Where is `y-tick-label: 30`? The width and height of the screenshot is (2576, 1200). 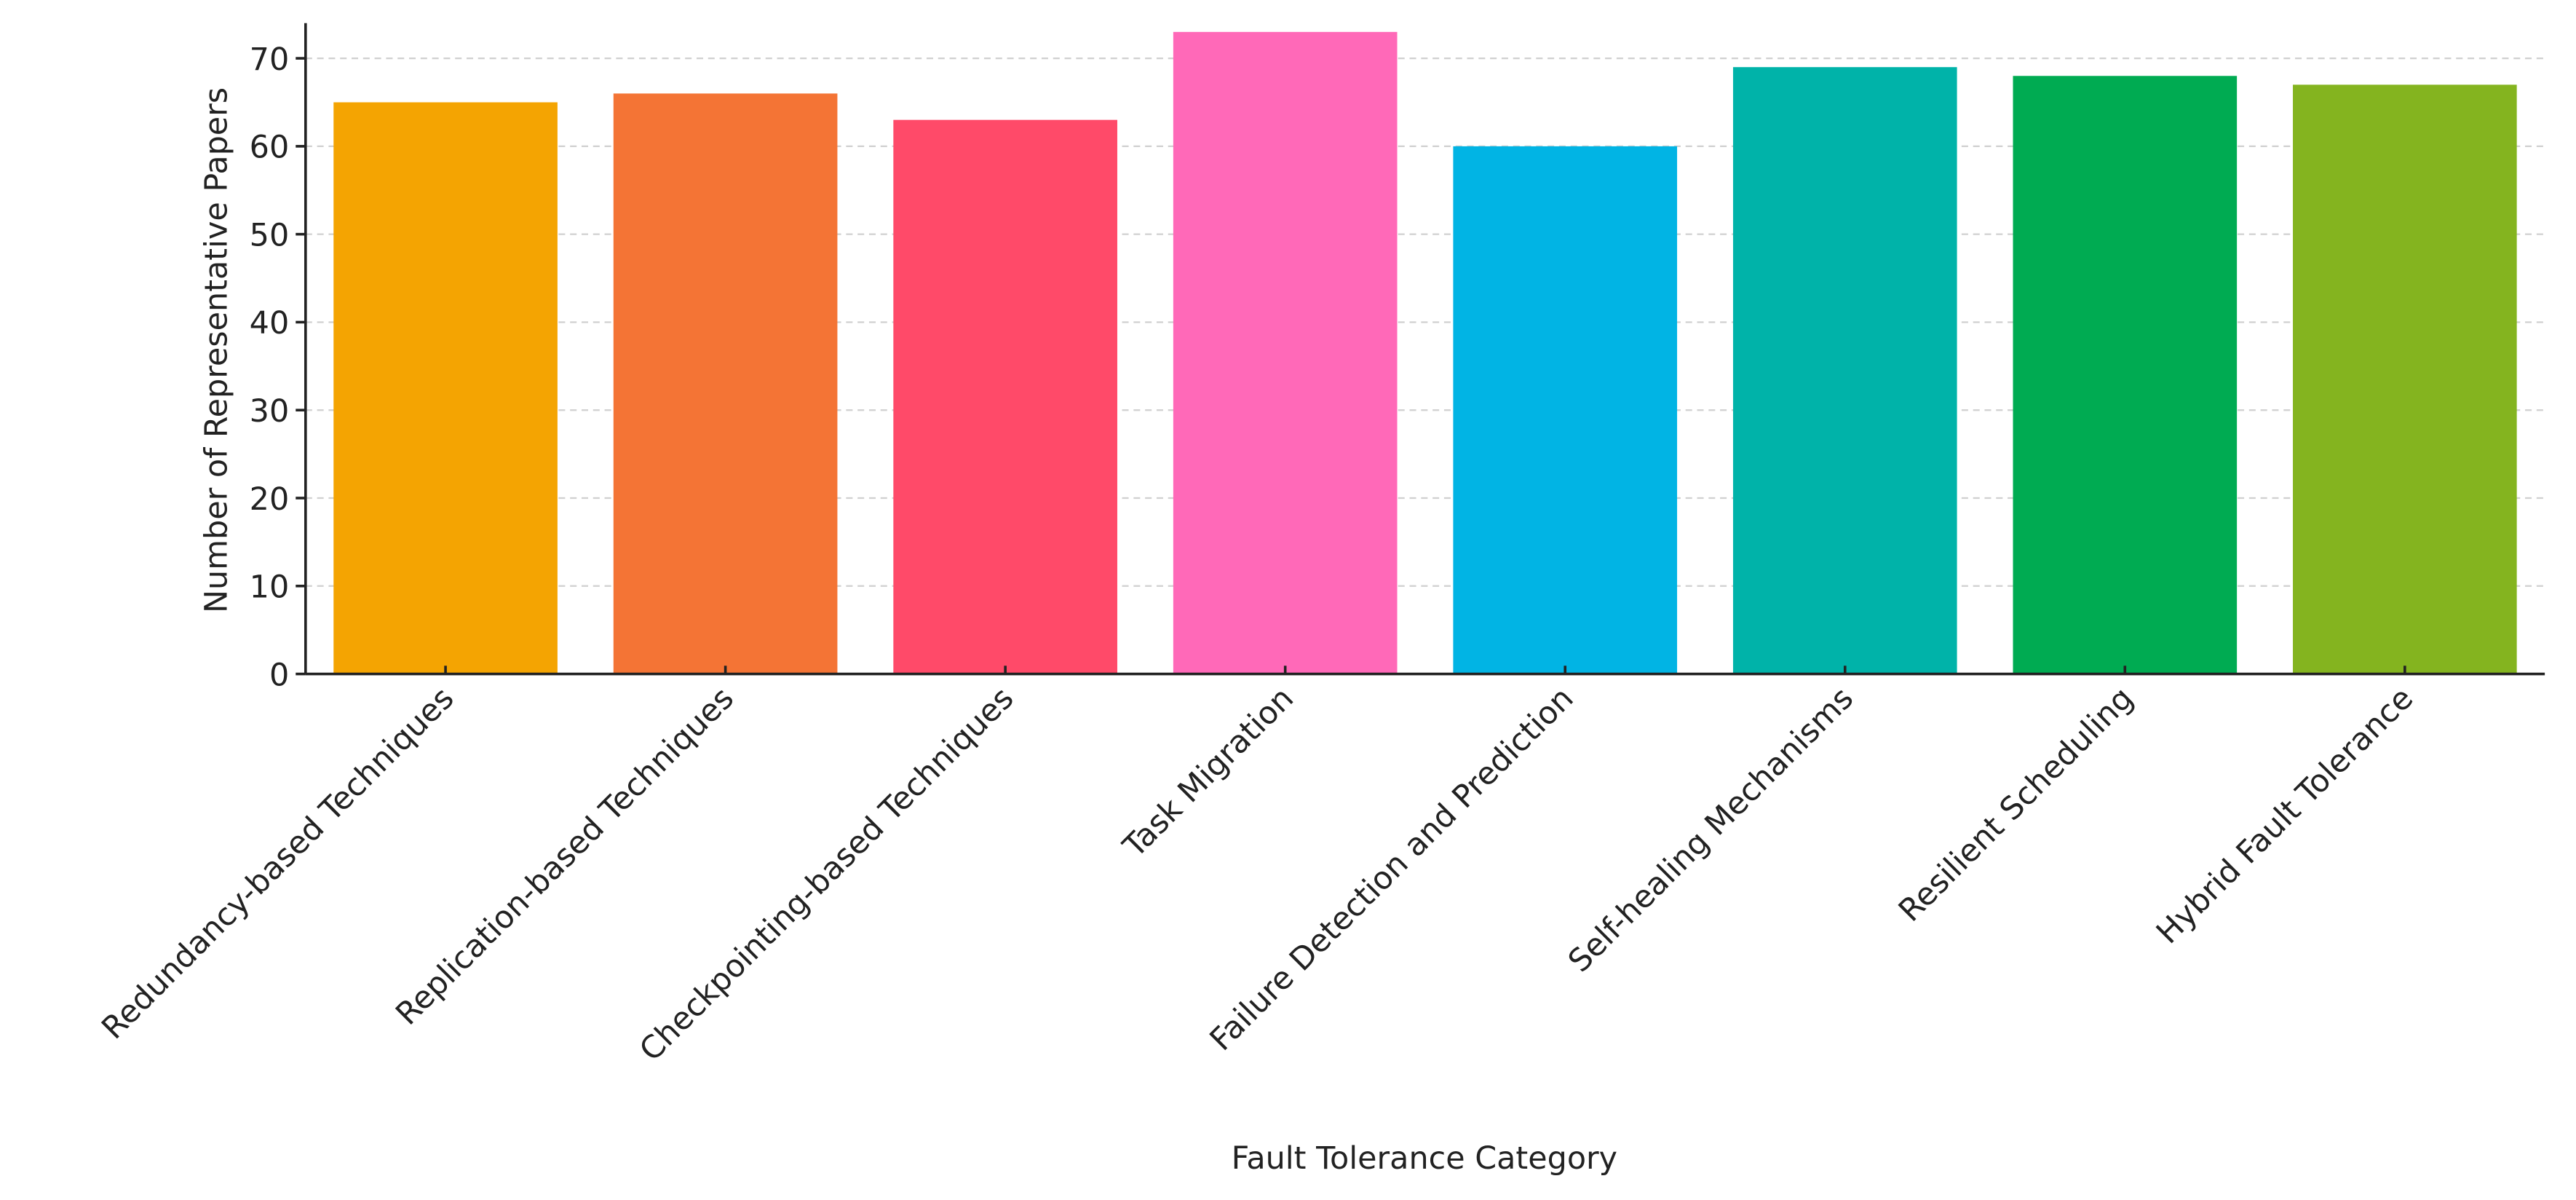 y-tick-label: 30 is located at coordinates (270, 411).